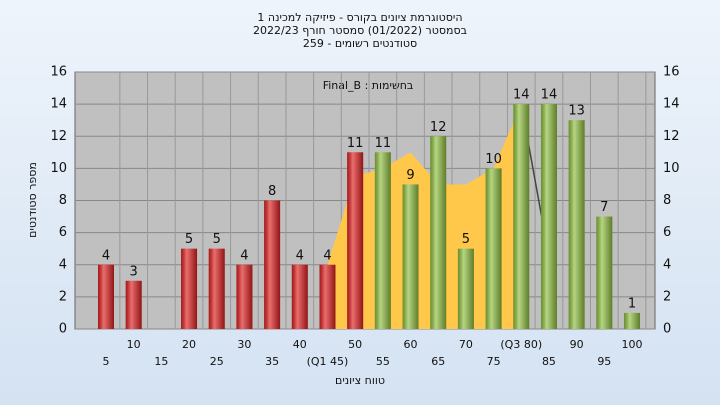  Describe the element at coordinates (360, 380) in the screenshot. I see `x-axis-label: טווח ציונים` at that location.